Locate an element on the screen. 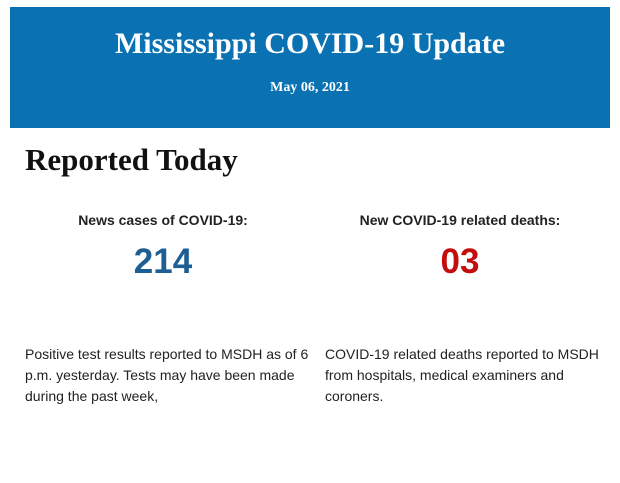  stat-value: 03 is located at coordinates (460, 261).